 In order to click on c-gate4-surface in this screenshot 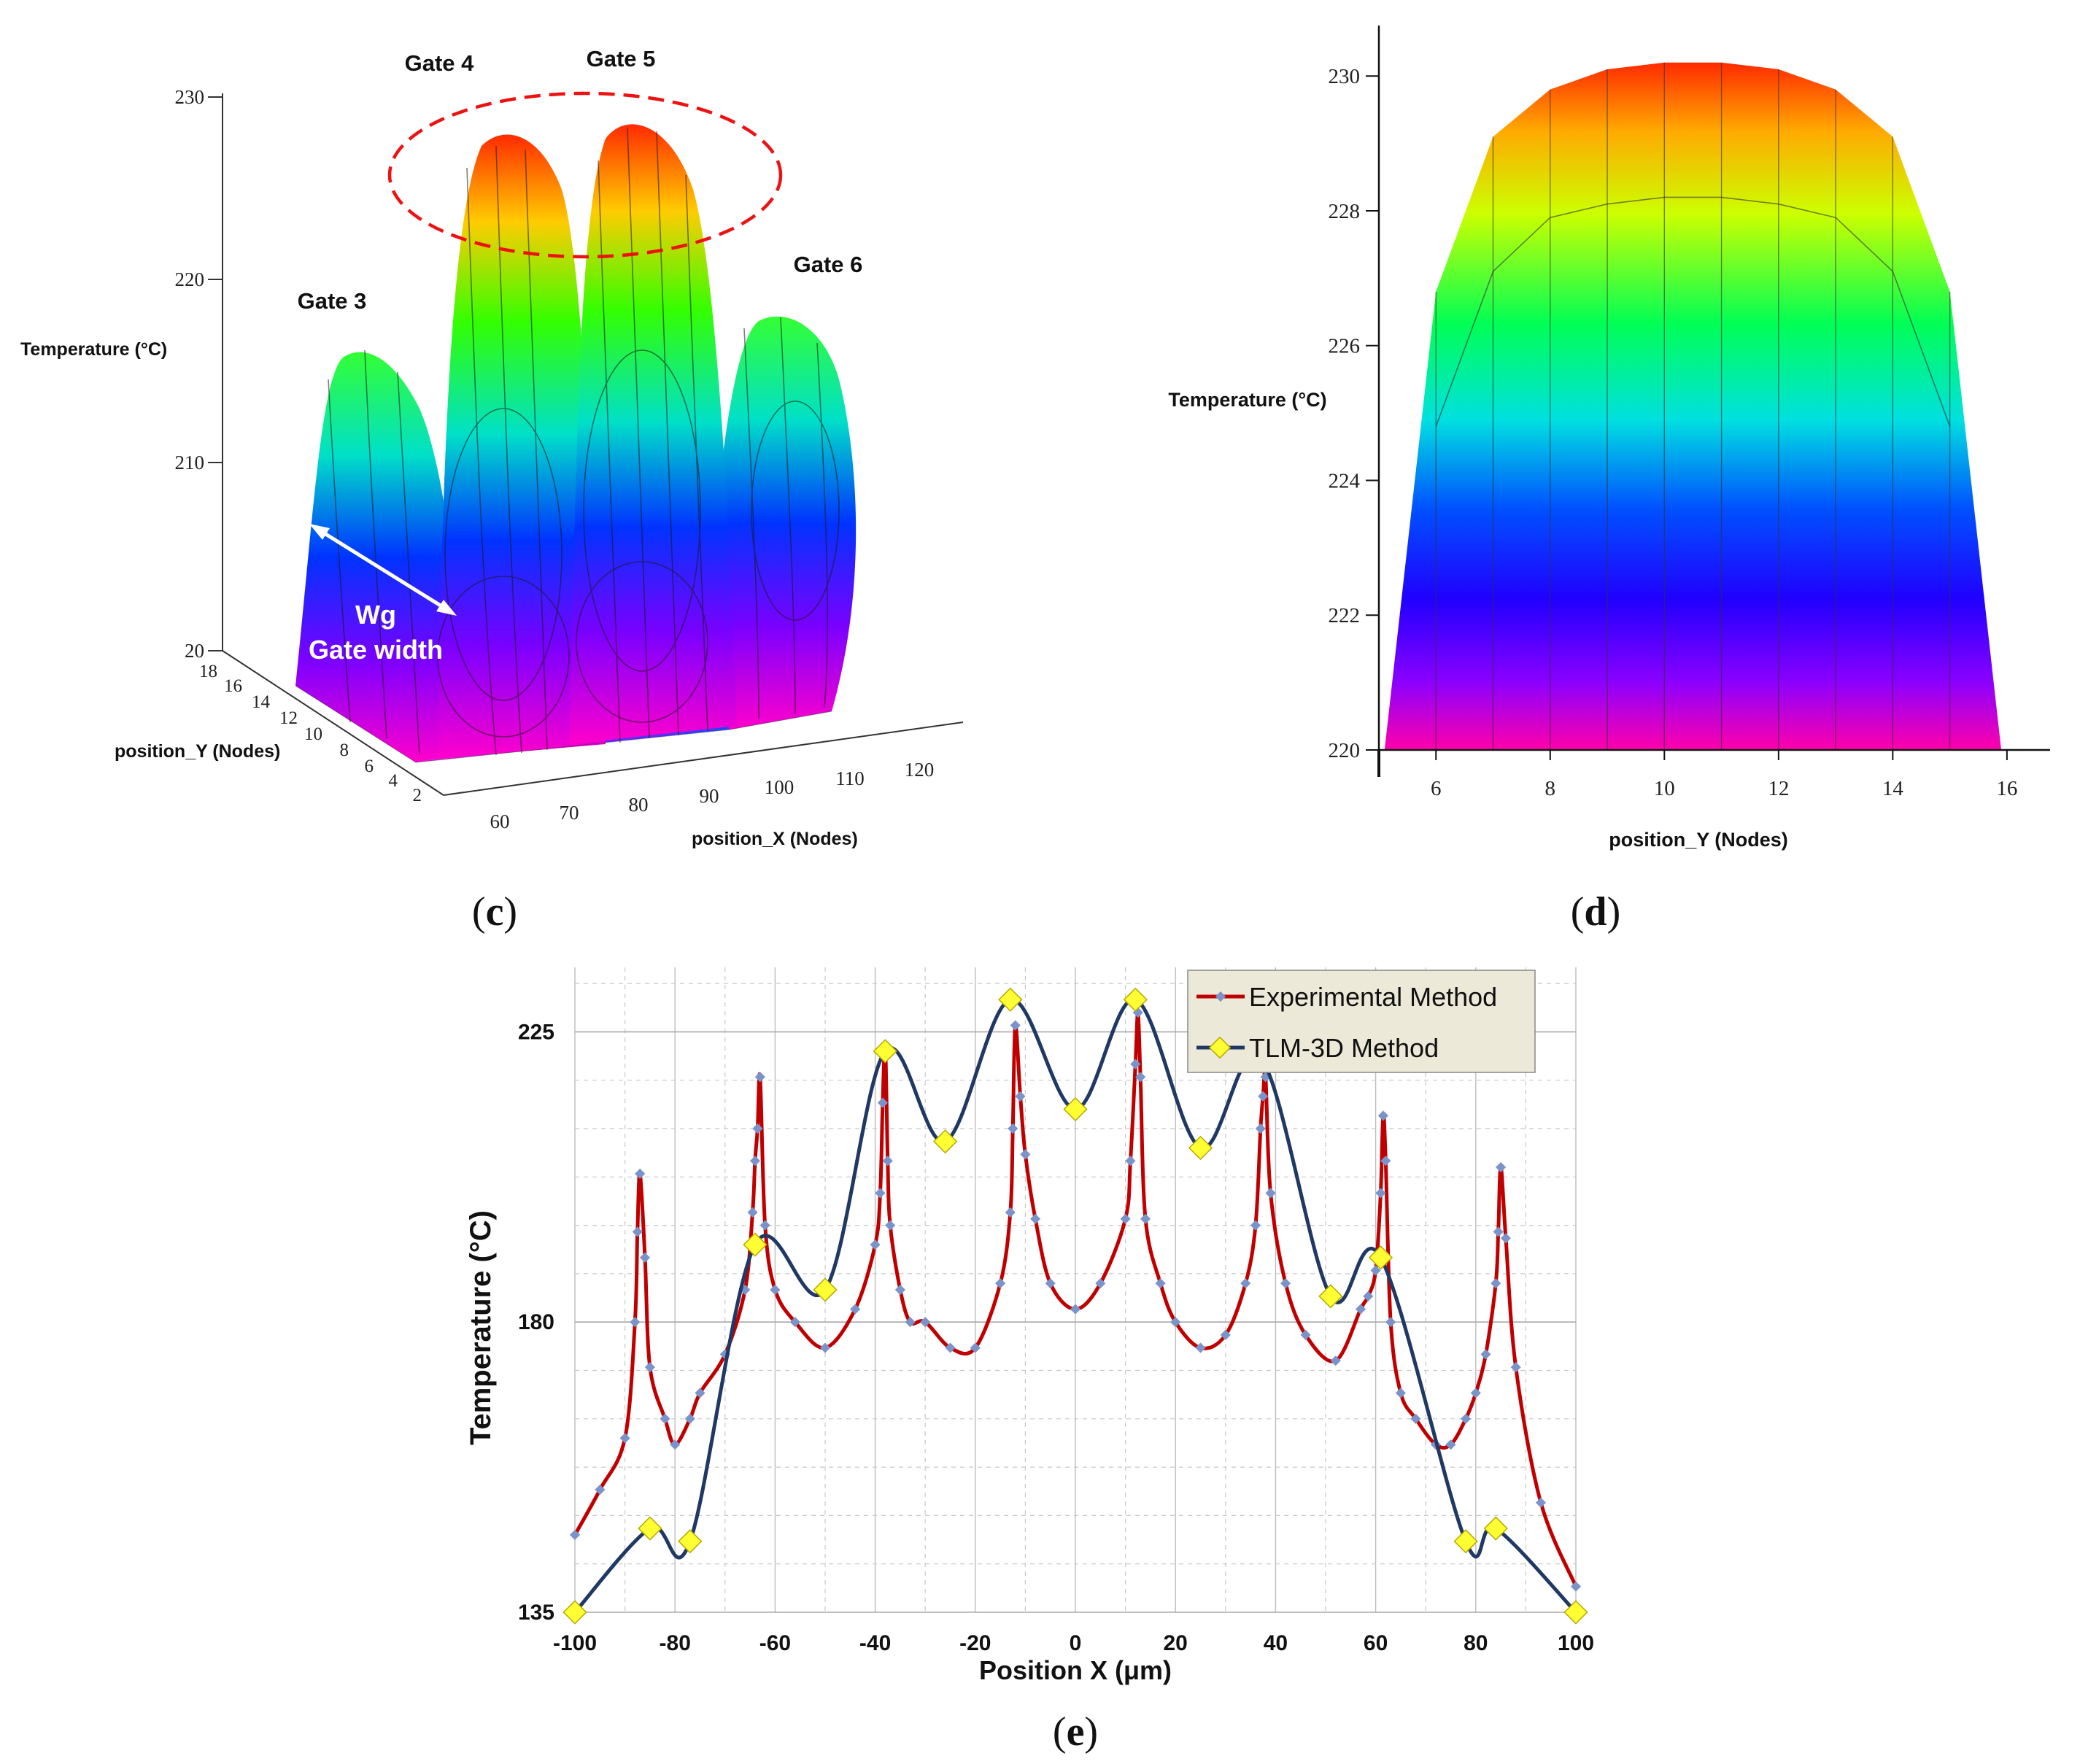, I will do `click(522, 447)`.